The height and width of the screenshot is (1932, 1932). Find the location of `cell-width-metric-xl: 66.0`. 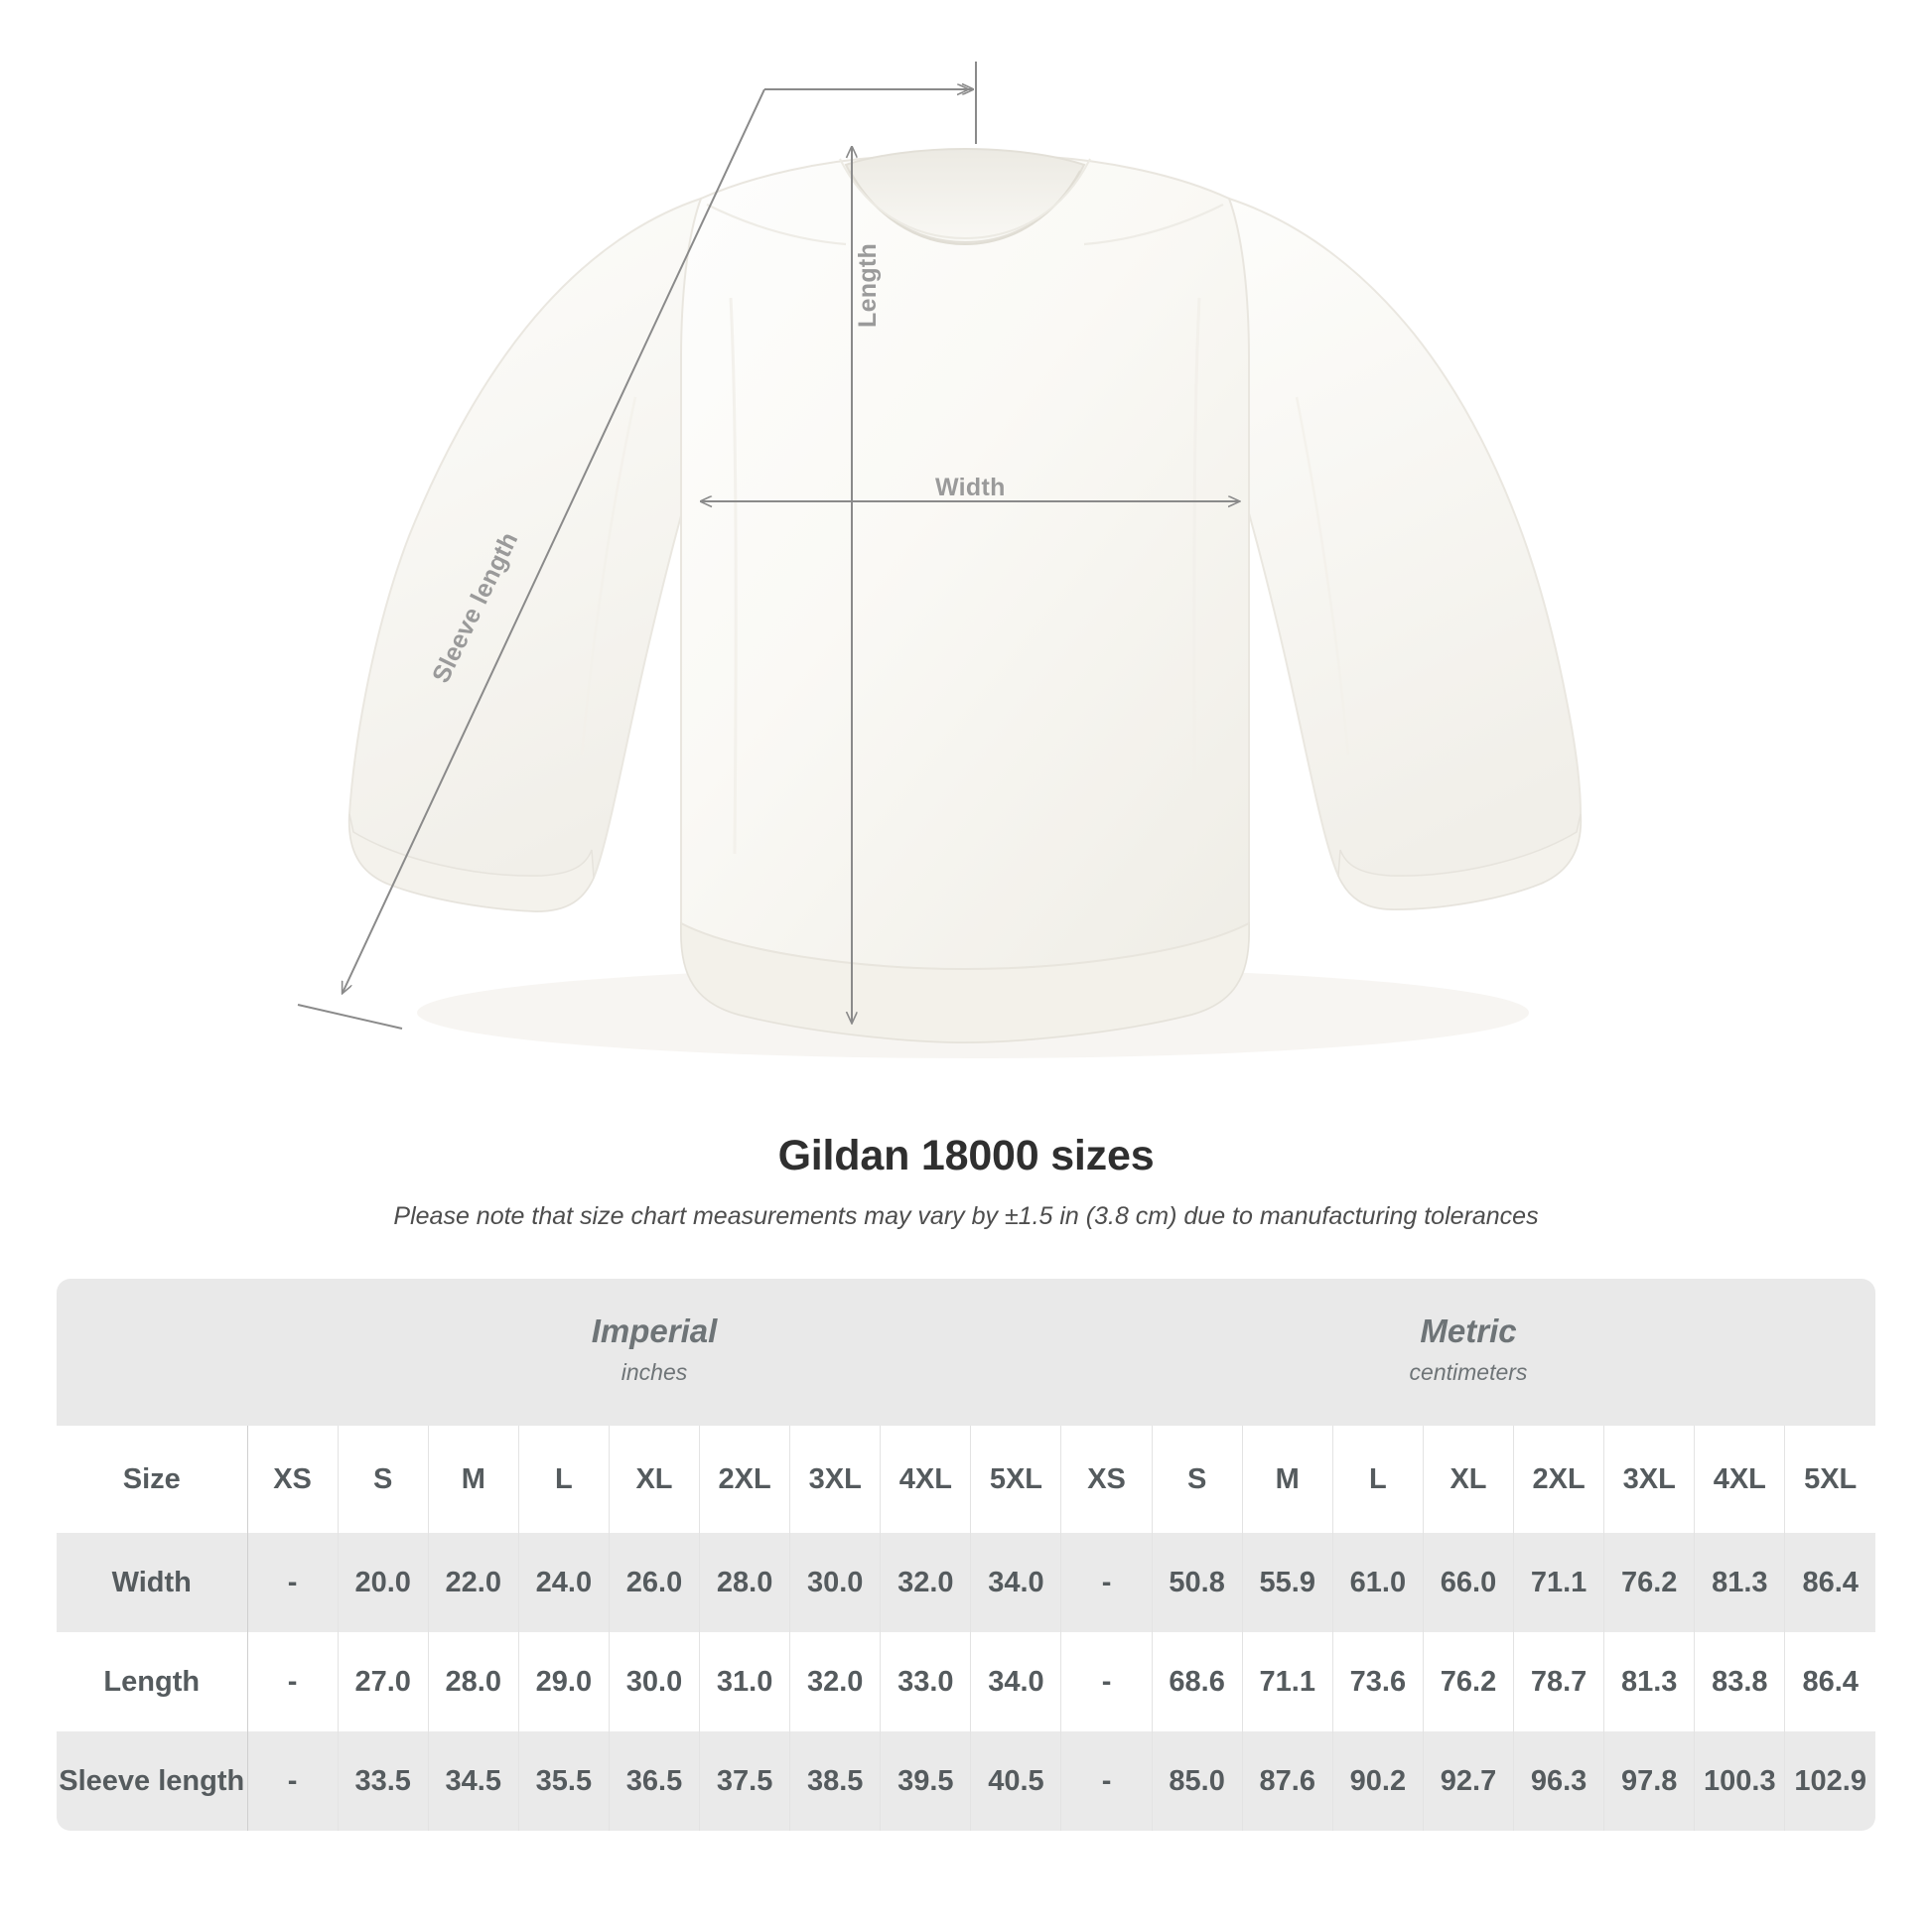

cell-width-metric-xl: 66.0 is located at coordinates (1469, 1583).